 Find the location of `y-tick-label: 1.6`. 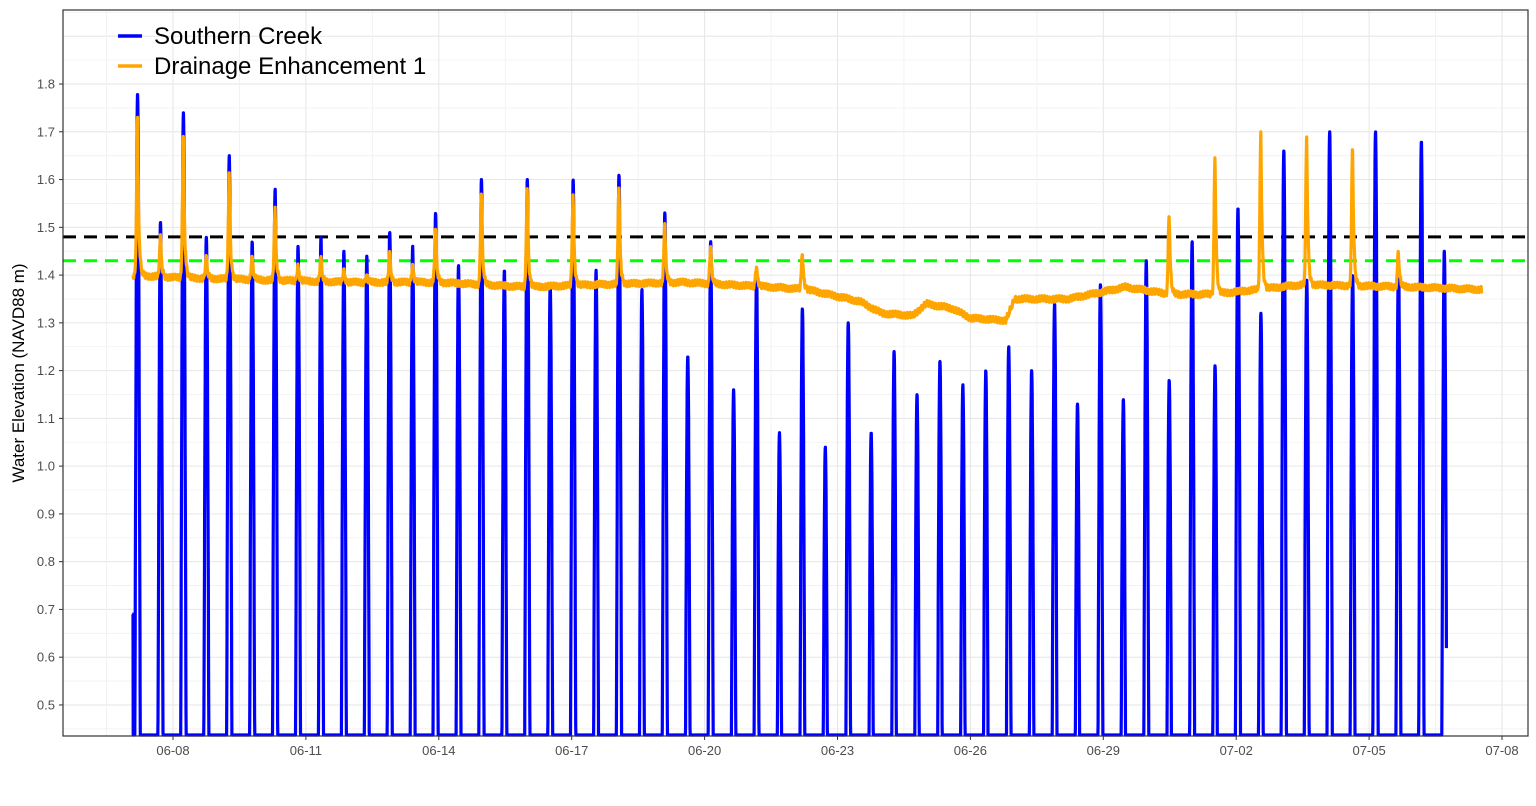

y-tick-label: 1.6 is located at coordinates (46, 179).